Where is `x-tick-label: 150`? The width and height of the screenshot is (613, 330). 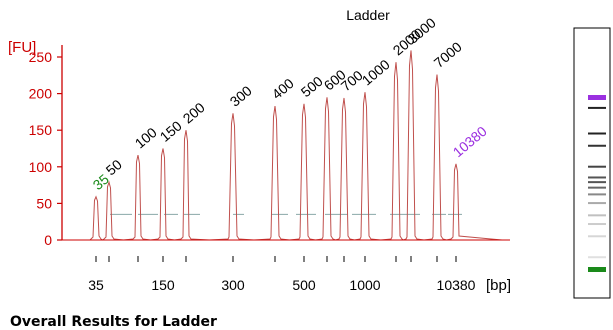
x-tick-label: 150 is located at coordinates (163, 285).